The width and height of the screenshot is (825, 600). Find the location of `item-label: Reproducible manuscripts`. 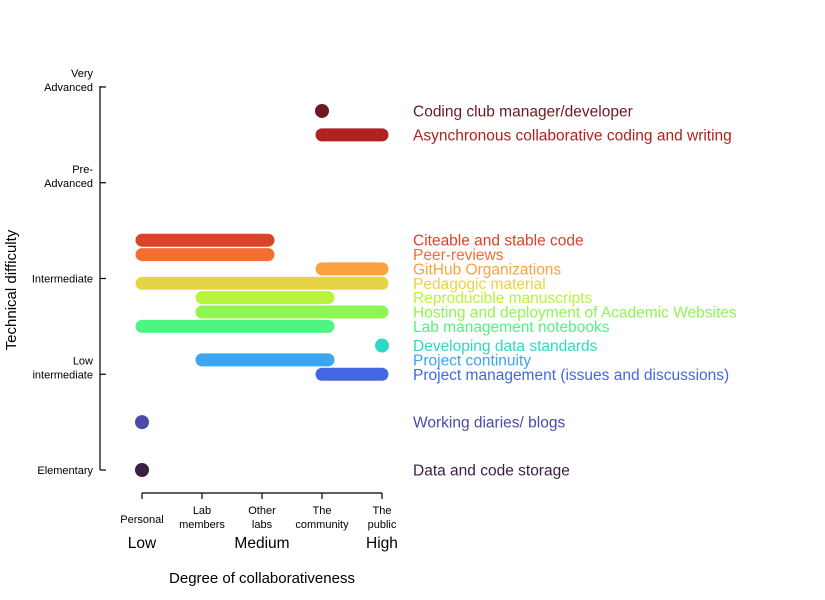

item-label: Reproducible manuscripts is located at coordinates (502, 298).